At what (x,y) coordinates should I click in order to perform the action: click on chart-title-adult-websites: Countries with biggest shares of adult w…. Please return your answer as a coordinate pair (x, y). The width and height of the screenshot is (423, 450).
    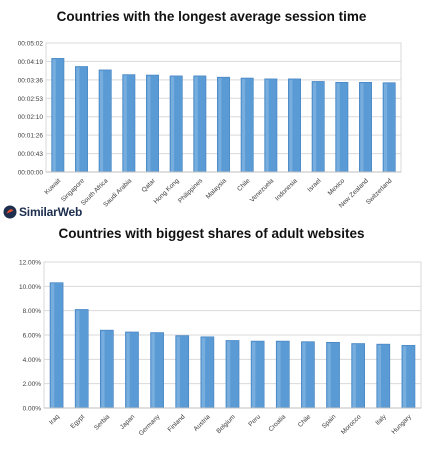
    Looking at the image, I should click on (211, 233).